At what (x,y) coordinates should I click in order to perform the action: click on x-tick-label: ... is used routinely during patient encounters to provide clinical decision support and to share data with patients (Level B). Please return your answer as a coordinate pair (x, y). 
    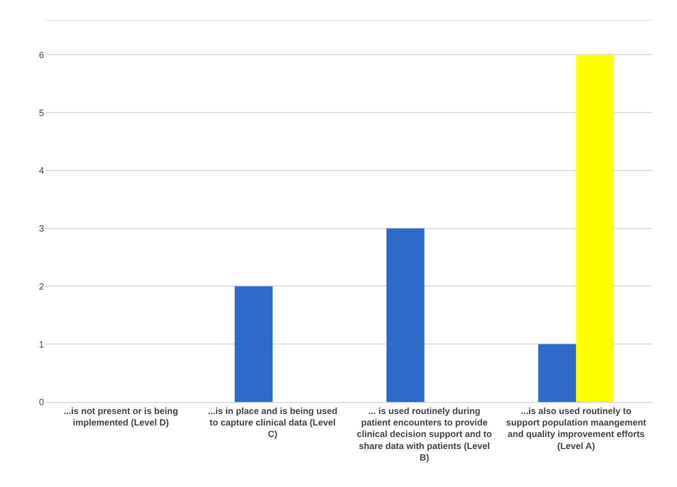
    Looking at the image, I should click on (424, 434).